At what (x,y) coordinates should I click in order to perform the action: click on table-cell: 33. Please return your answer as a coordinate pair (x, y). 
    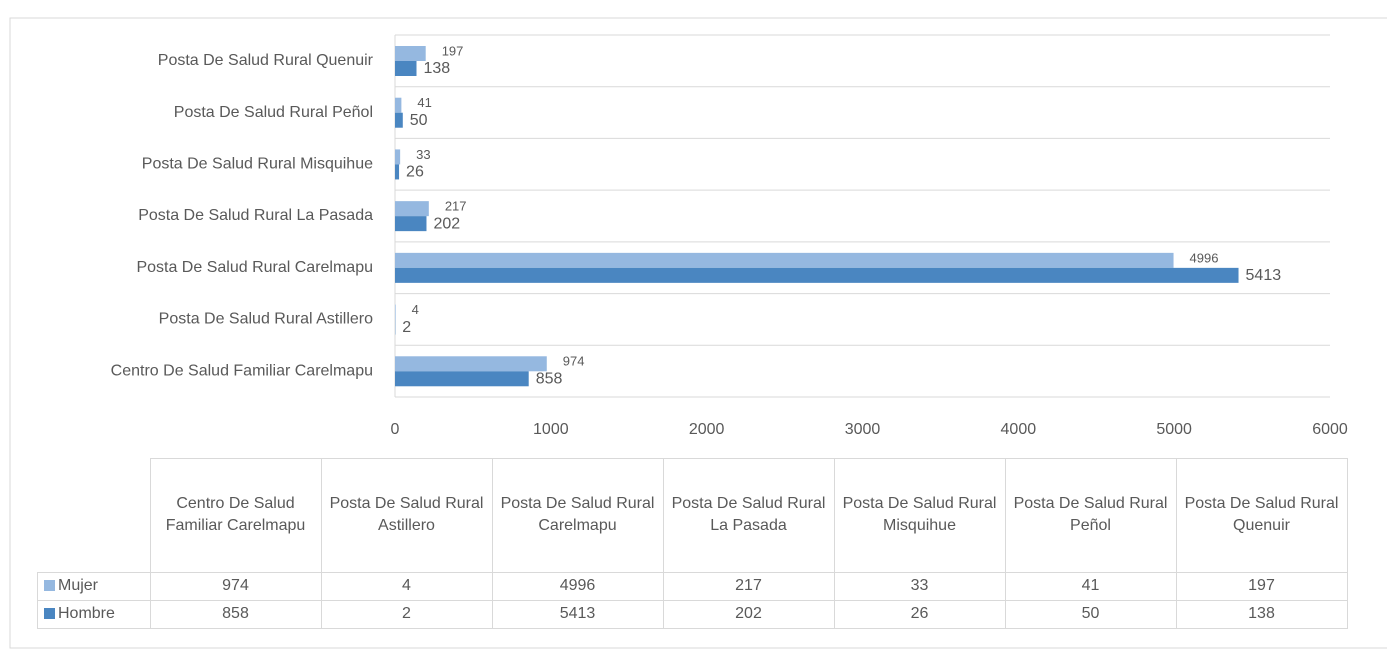
    Looking at the image, I should click on (919, 586).